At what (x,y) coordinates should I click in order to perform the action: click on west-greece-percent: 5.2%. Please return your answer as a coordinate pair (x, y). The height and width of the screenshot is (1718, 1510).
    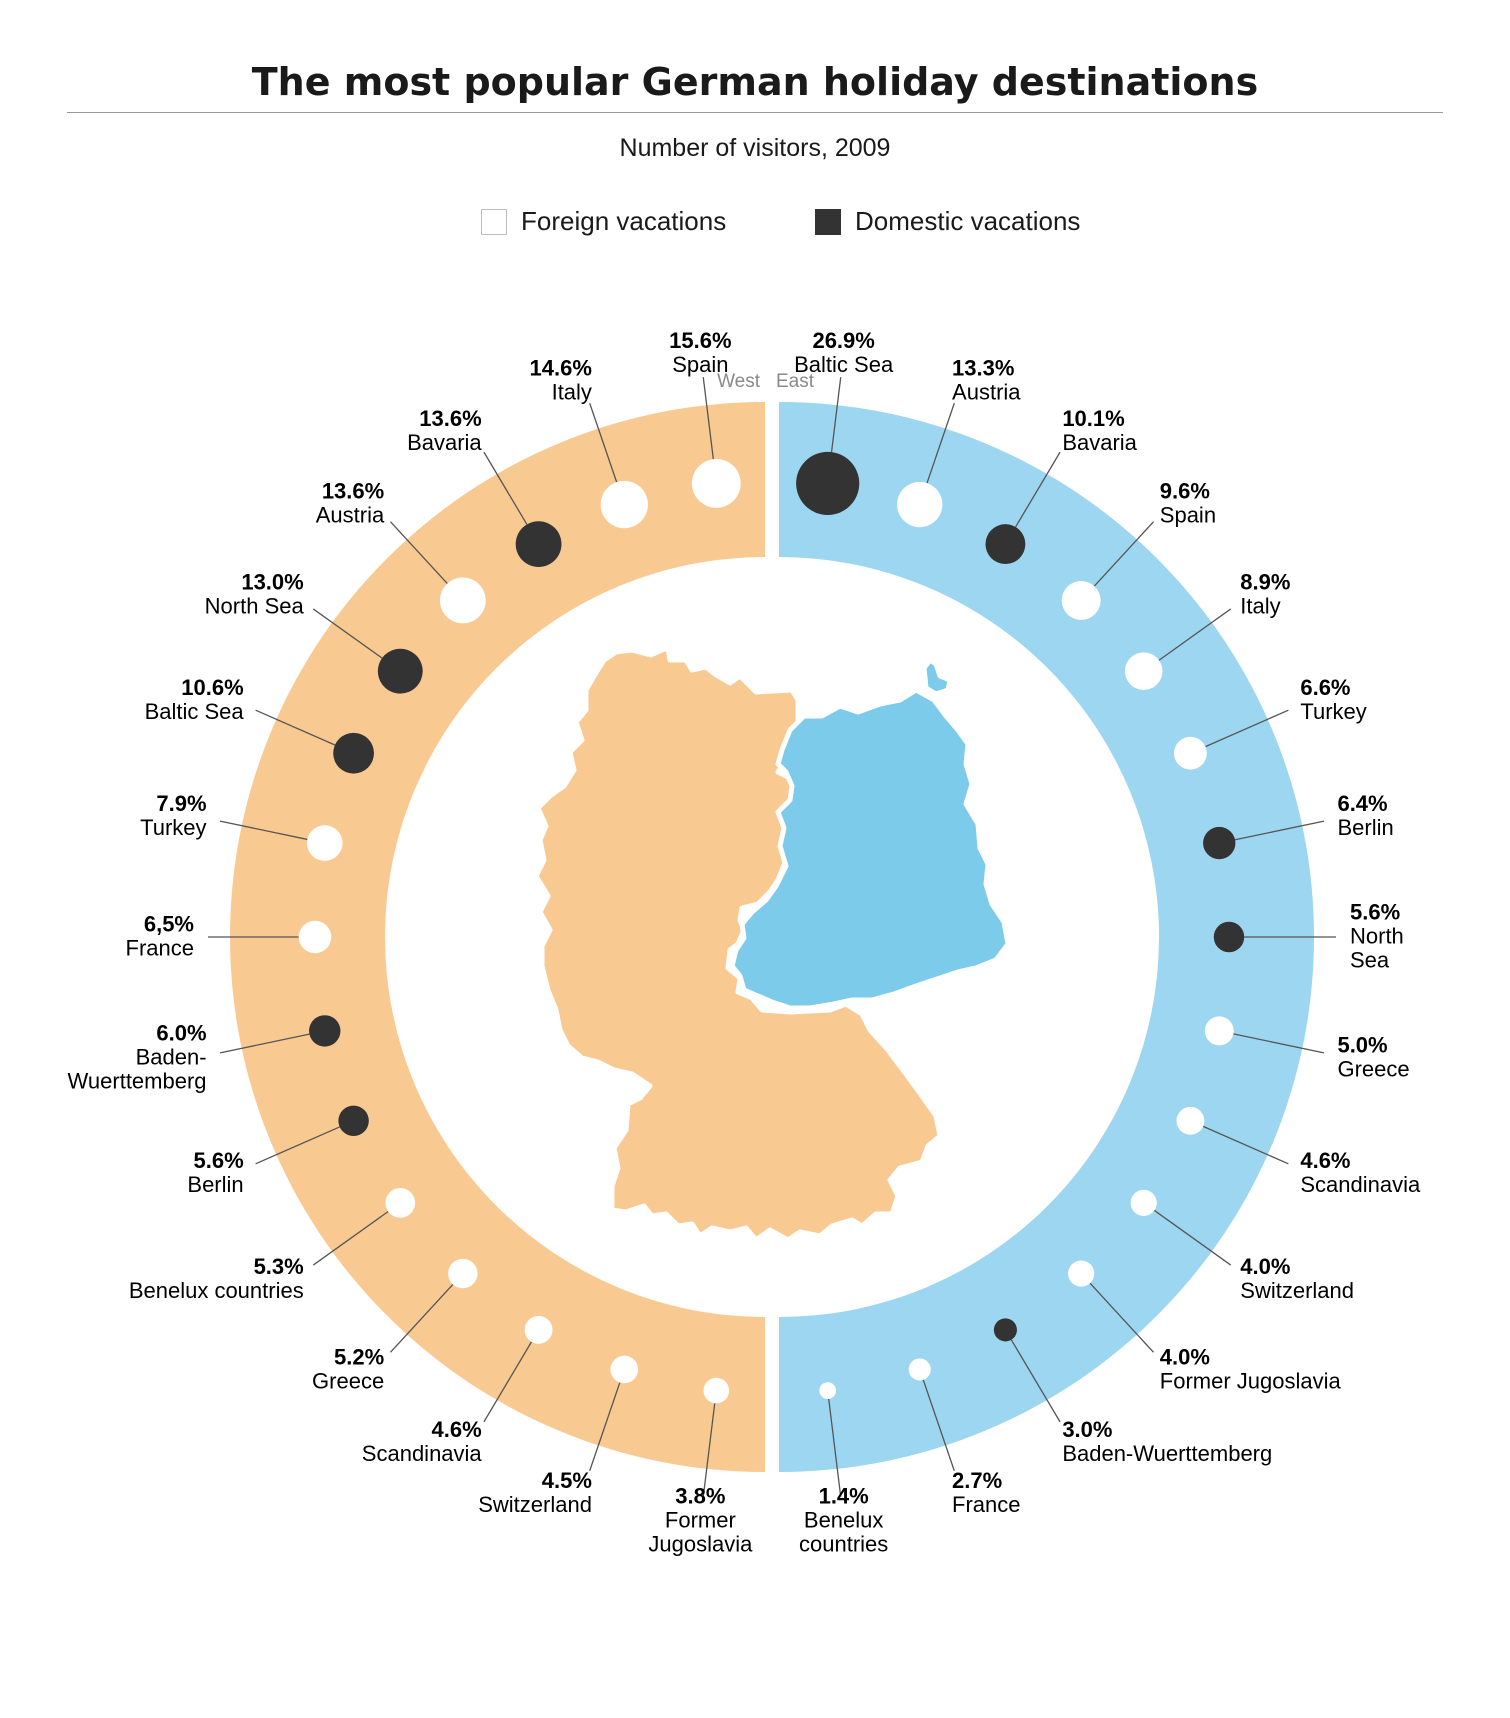
    Looking at the image, I should click on (359, 1357).